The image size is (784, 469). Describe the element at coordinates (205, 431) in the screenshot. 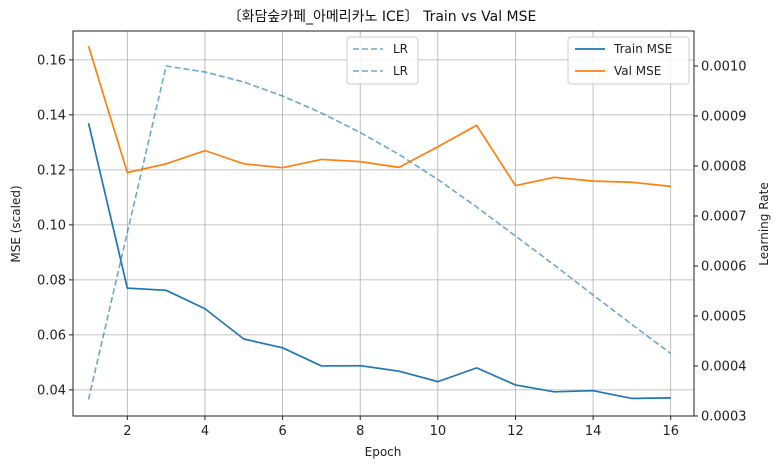

I see `x-tick-label: 4` at that location.